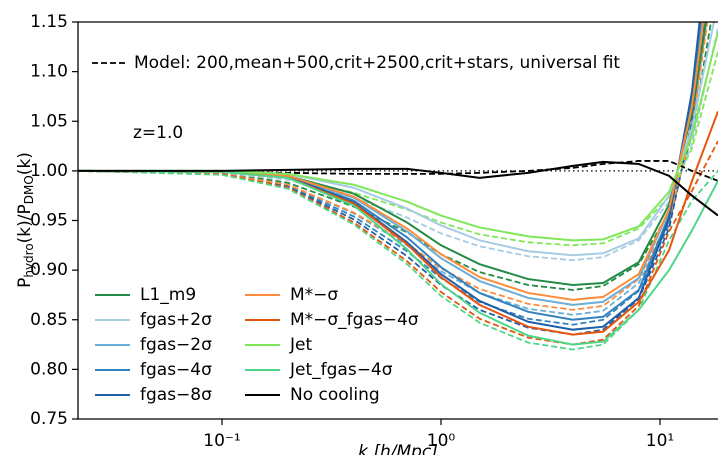 This screenshot has width=718, height=455. I want to click on legend-label: fgas−4σ, so click(176, 370).